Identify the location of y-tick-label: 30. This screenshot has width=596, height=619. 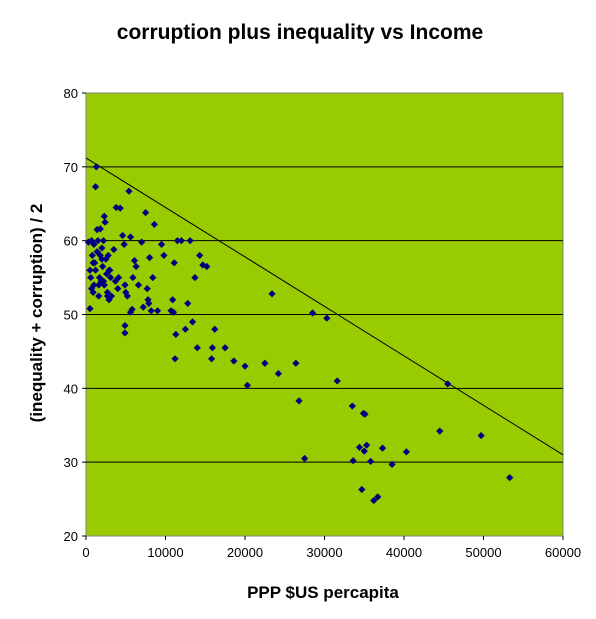
(71, 462).